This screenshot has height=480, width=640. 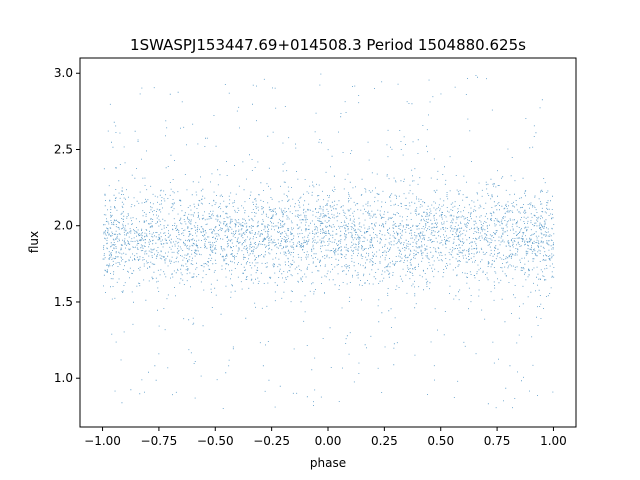 I want to click on x-tick-label: −0.75, so click(x=159, y=441).